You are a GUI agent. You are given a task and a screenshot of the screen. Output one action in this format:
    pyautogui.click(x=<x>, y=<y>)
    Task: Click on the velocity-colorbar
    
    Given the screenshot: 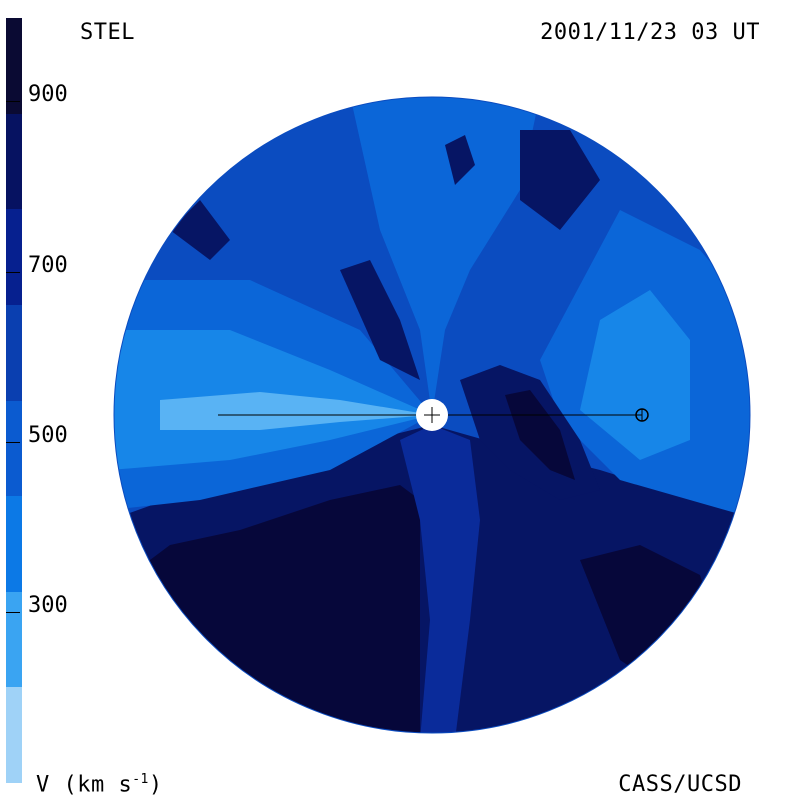 What is the action you would take?
    pyautogui.click(x=14, y=400)
    